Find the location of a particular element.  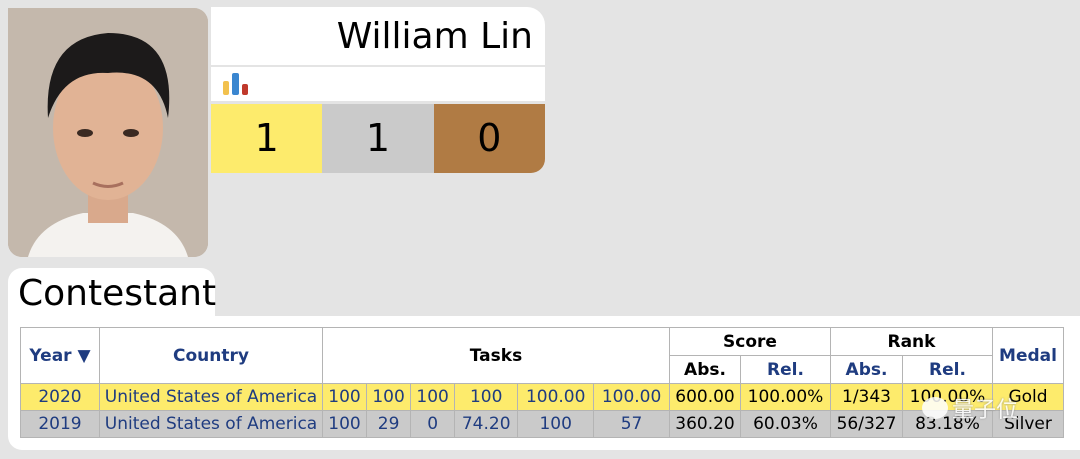

rank-rel: 83.18% is located at coordinates (947, 424).